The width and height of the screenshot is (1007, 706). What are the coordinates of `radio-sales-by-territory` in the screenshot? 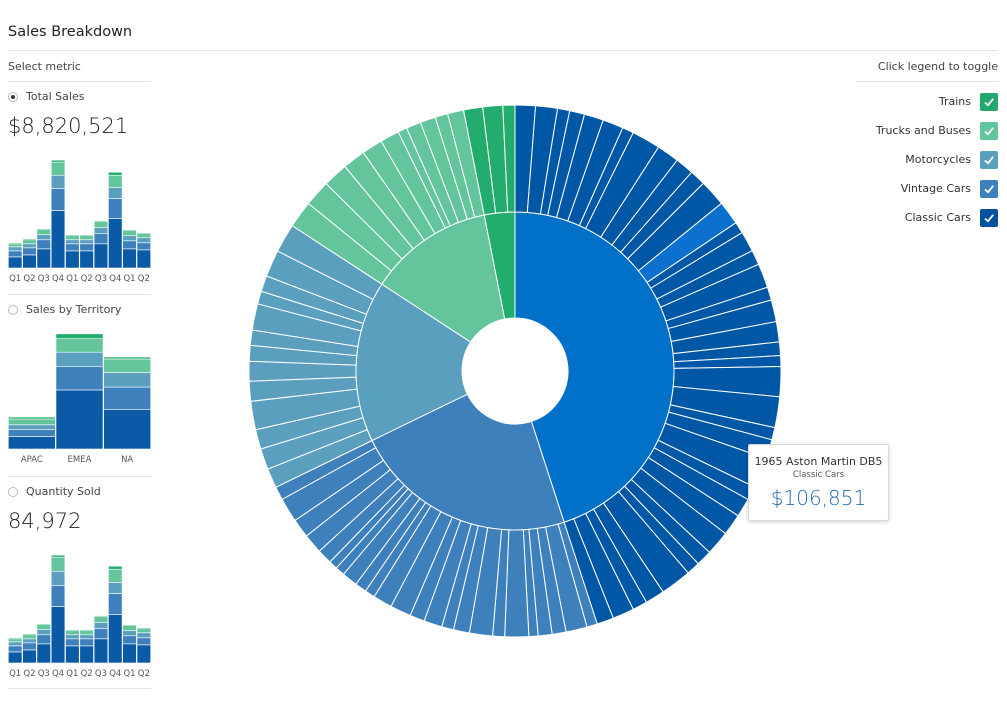 It's located at (13, 309).